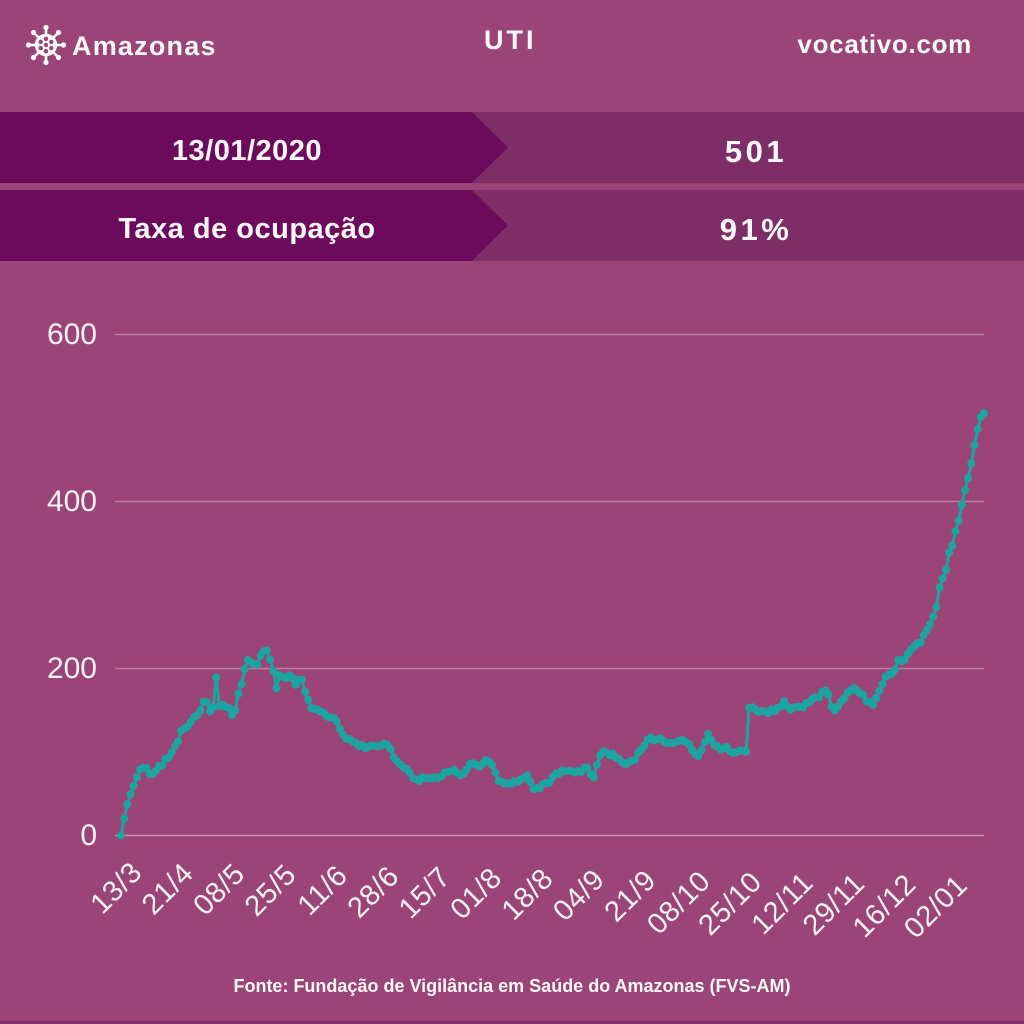 Image resolution: width=1024 pixels, height=1024 pixels. I want to click on svg-text: 18/8, so click(528, 895).